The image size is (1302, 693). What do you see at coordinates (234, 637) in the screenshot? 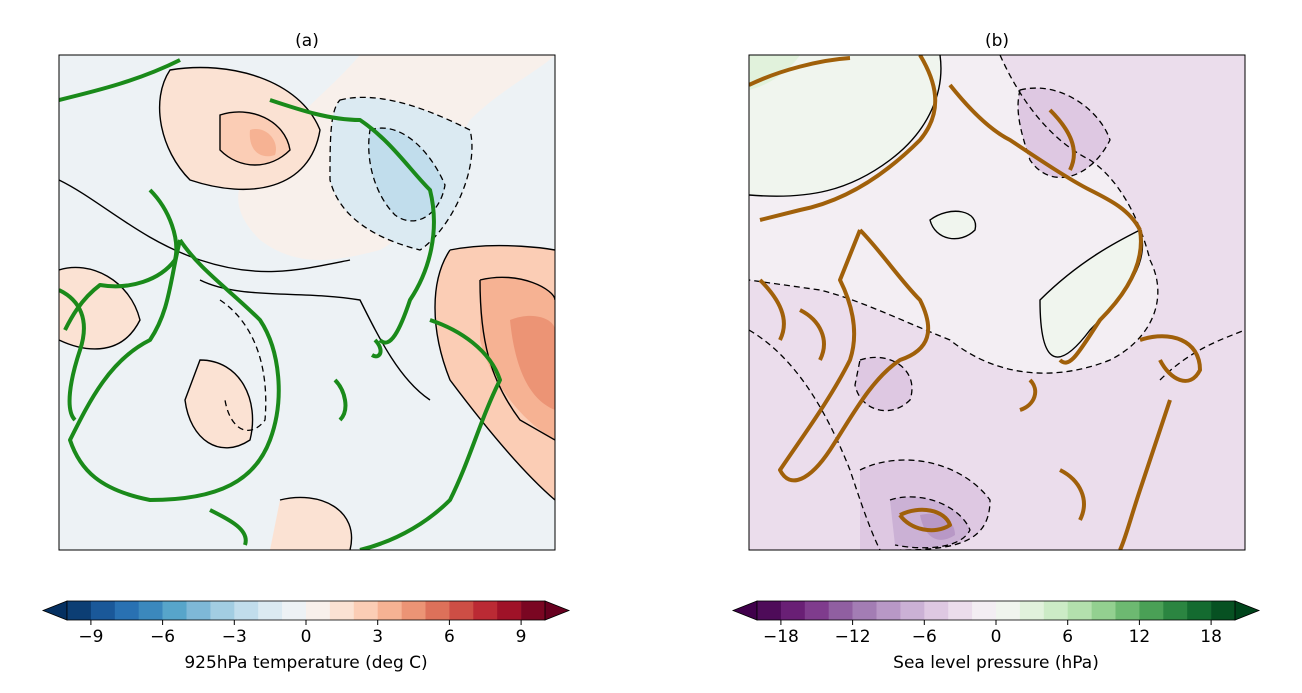
I see `colorbar-tick-label: −3` at bounding box center [234, 637].